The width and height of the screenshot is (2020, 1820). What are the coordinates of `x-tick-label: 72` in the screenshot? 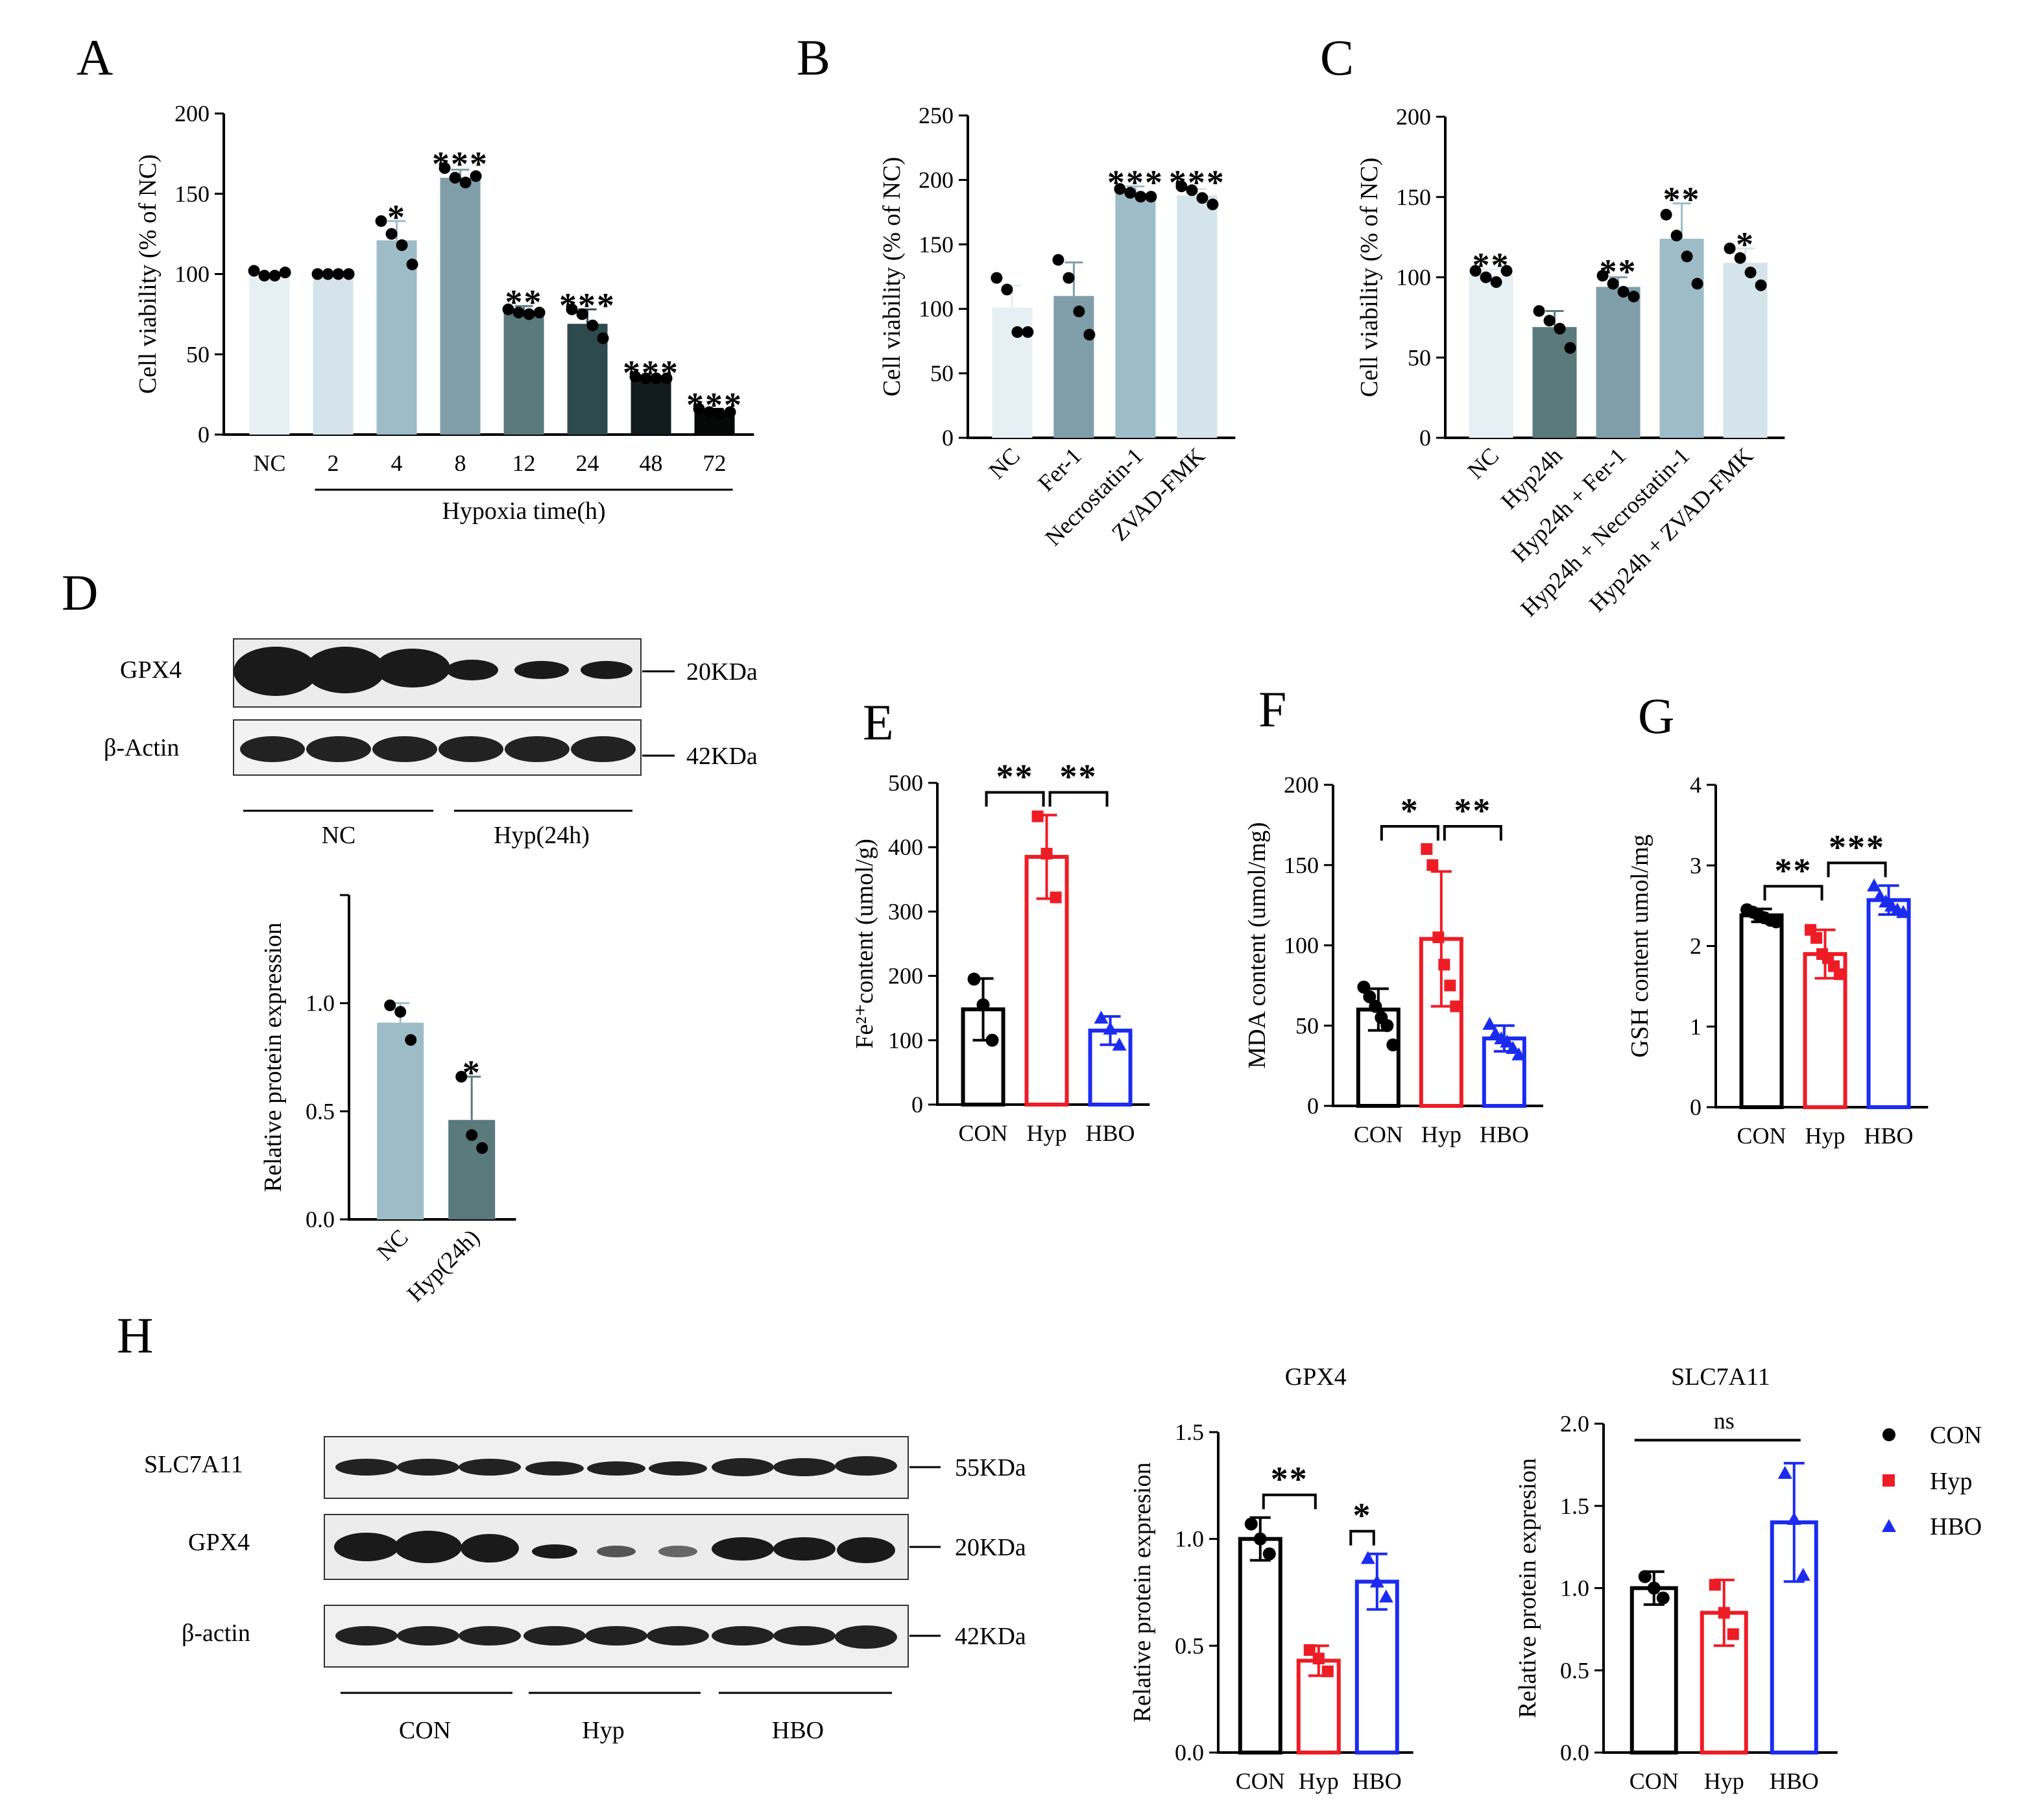 It's located at (715, 463).